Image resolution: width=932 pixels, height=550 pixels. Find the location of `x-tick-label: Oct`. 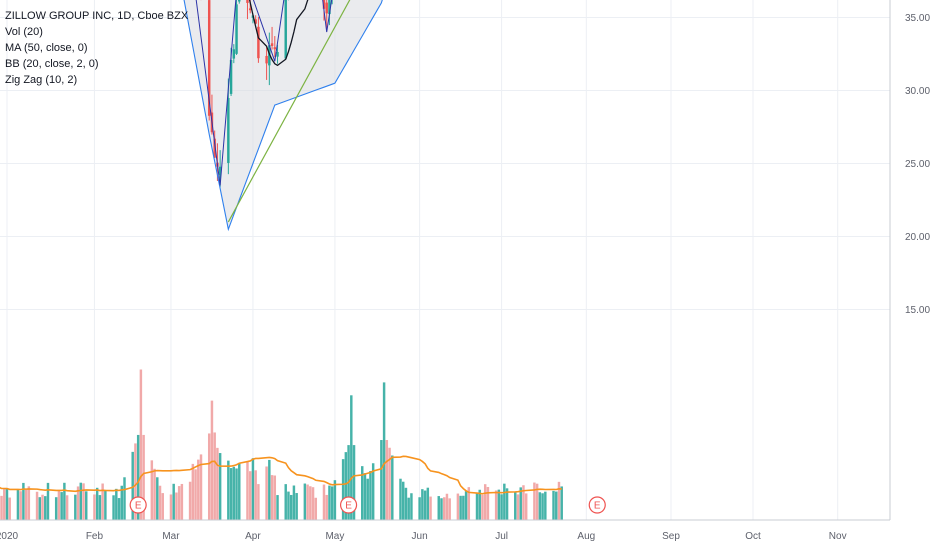

x-tick-label: Oct is located at coordinates (753, 536).